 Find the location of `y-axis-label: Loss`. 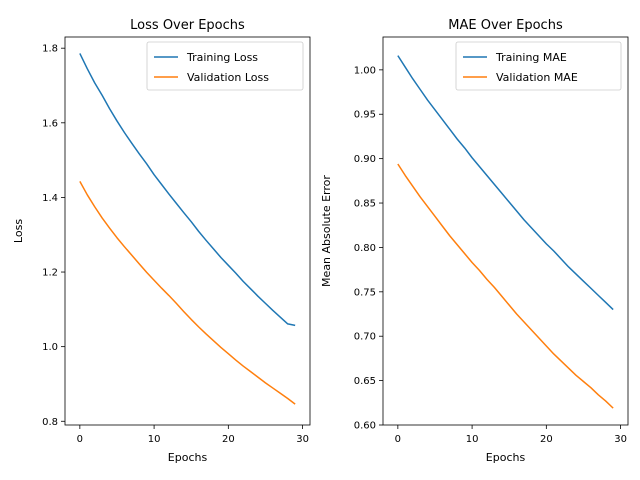

y-axis-label: Loss is located at coordinates (18, 231).